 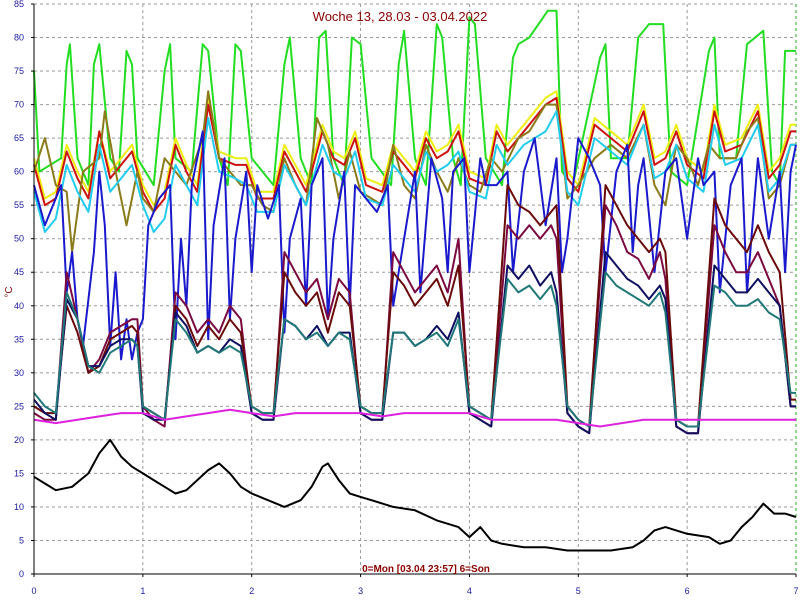 What do you see at coordinates (19, 440) in the screenshot?
I see `y-tick-label-4: 20` at bounding box center [19, 440].